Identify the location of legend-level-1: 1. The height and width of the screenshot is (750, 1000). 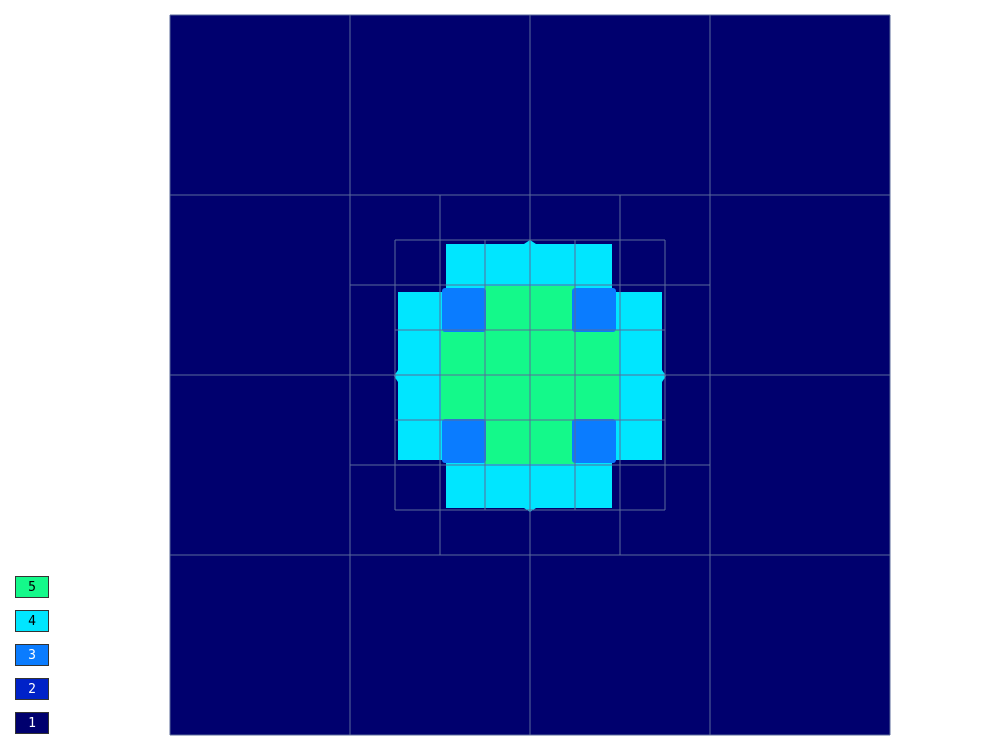
(32, 723).